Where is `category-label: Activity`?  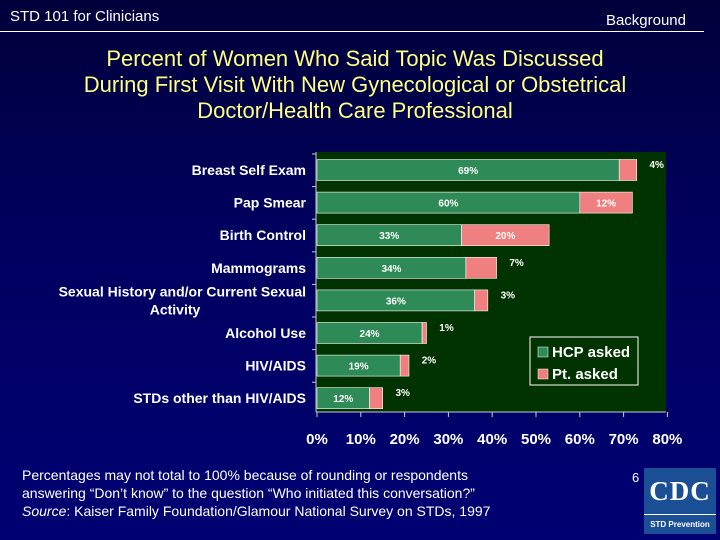 category-label: Activity is located at coordinates (175, 309).